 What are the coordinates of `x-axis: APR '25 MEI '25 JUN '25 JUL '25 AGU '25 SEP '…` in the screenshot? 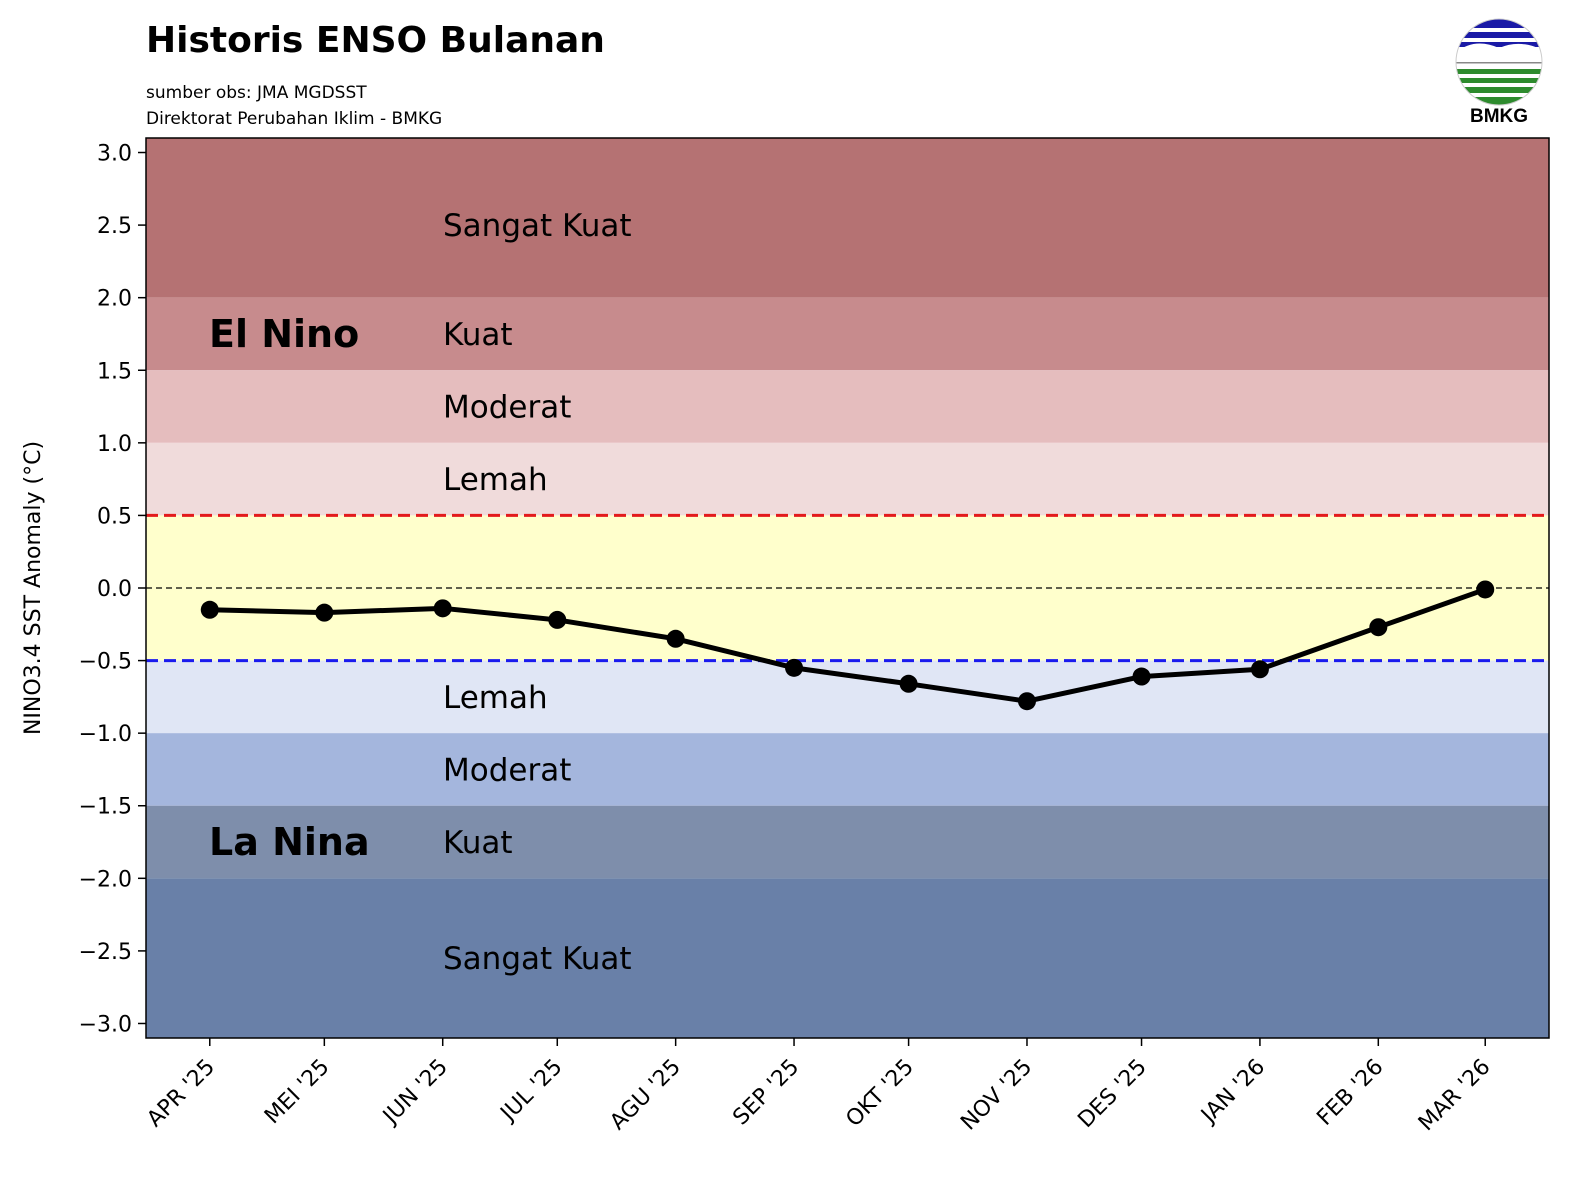 It's located at (818, 1087).